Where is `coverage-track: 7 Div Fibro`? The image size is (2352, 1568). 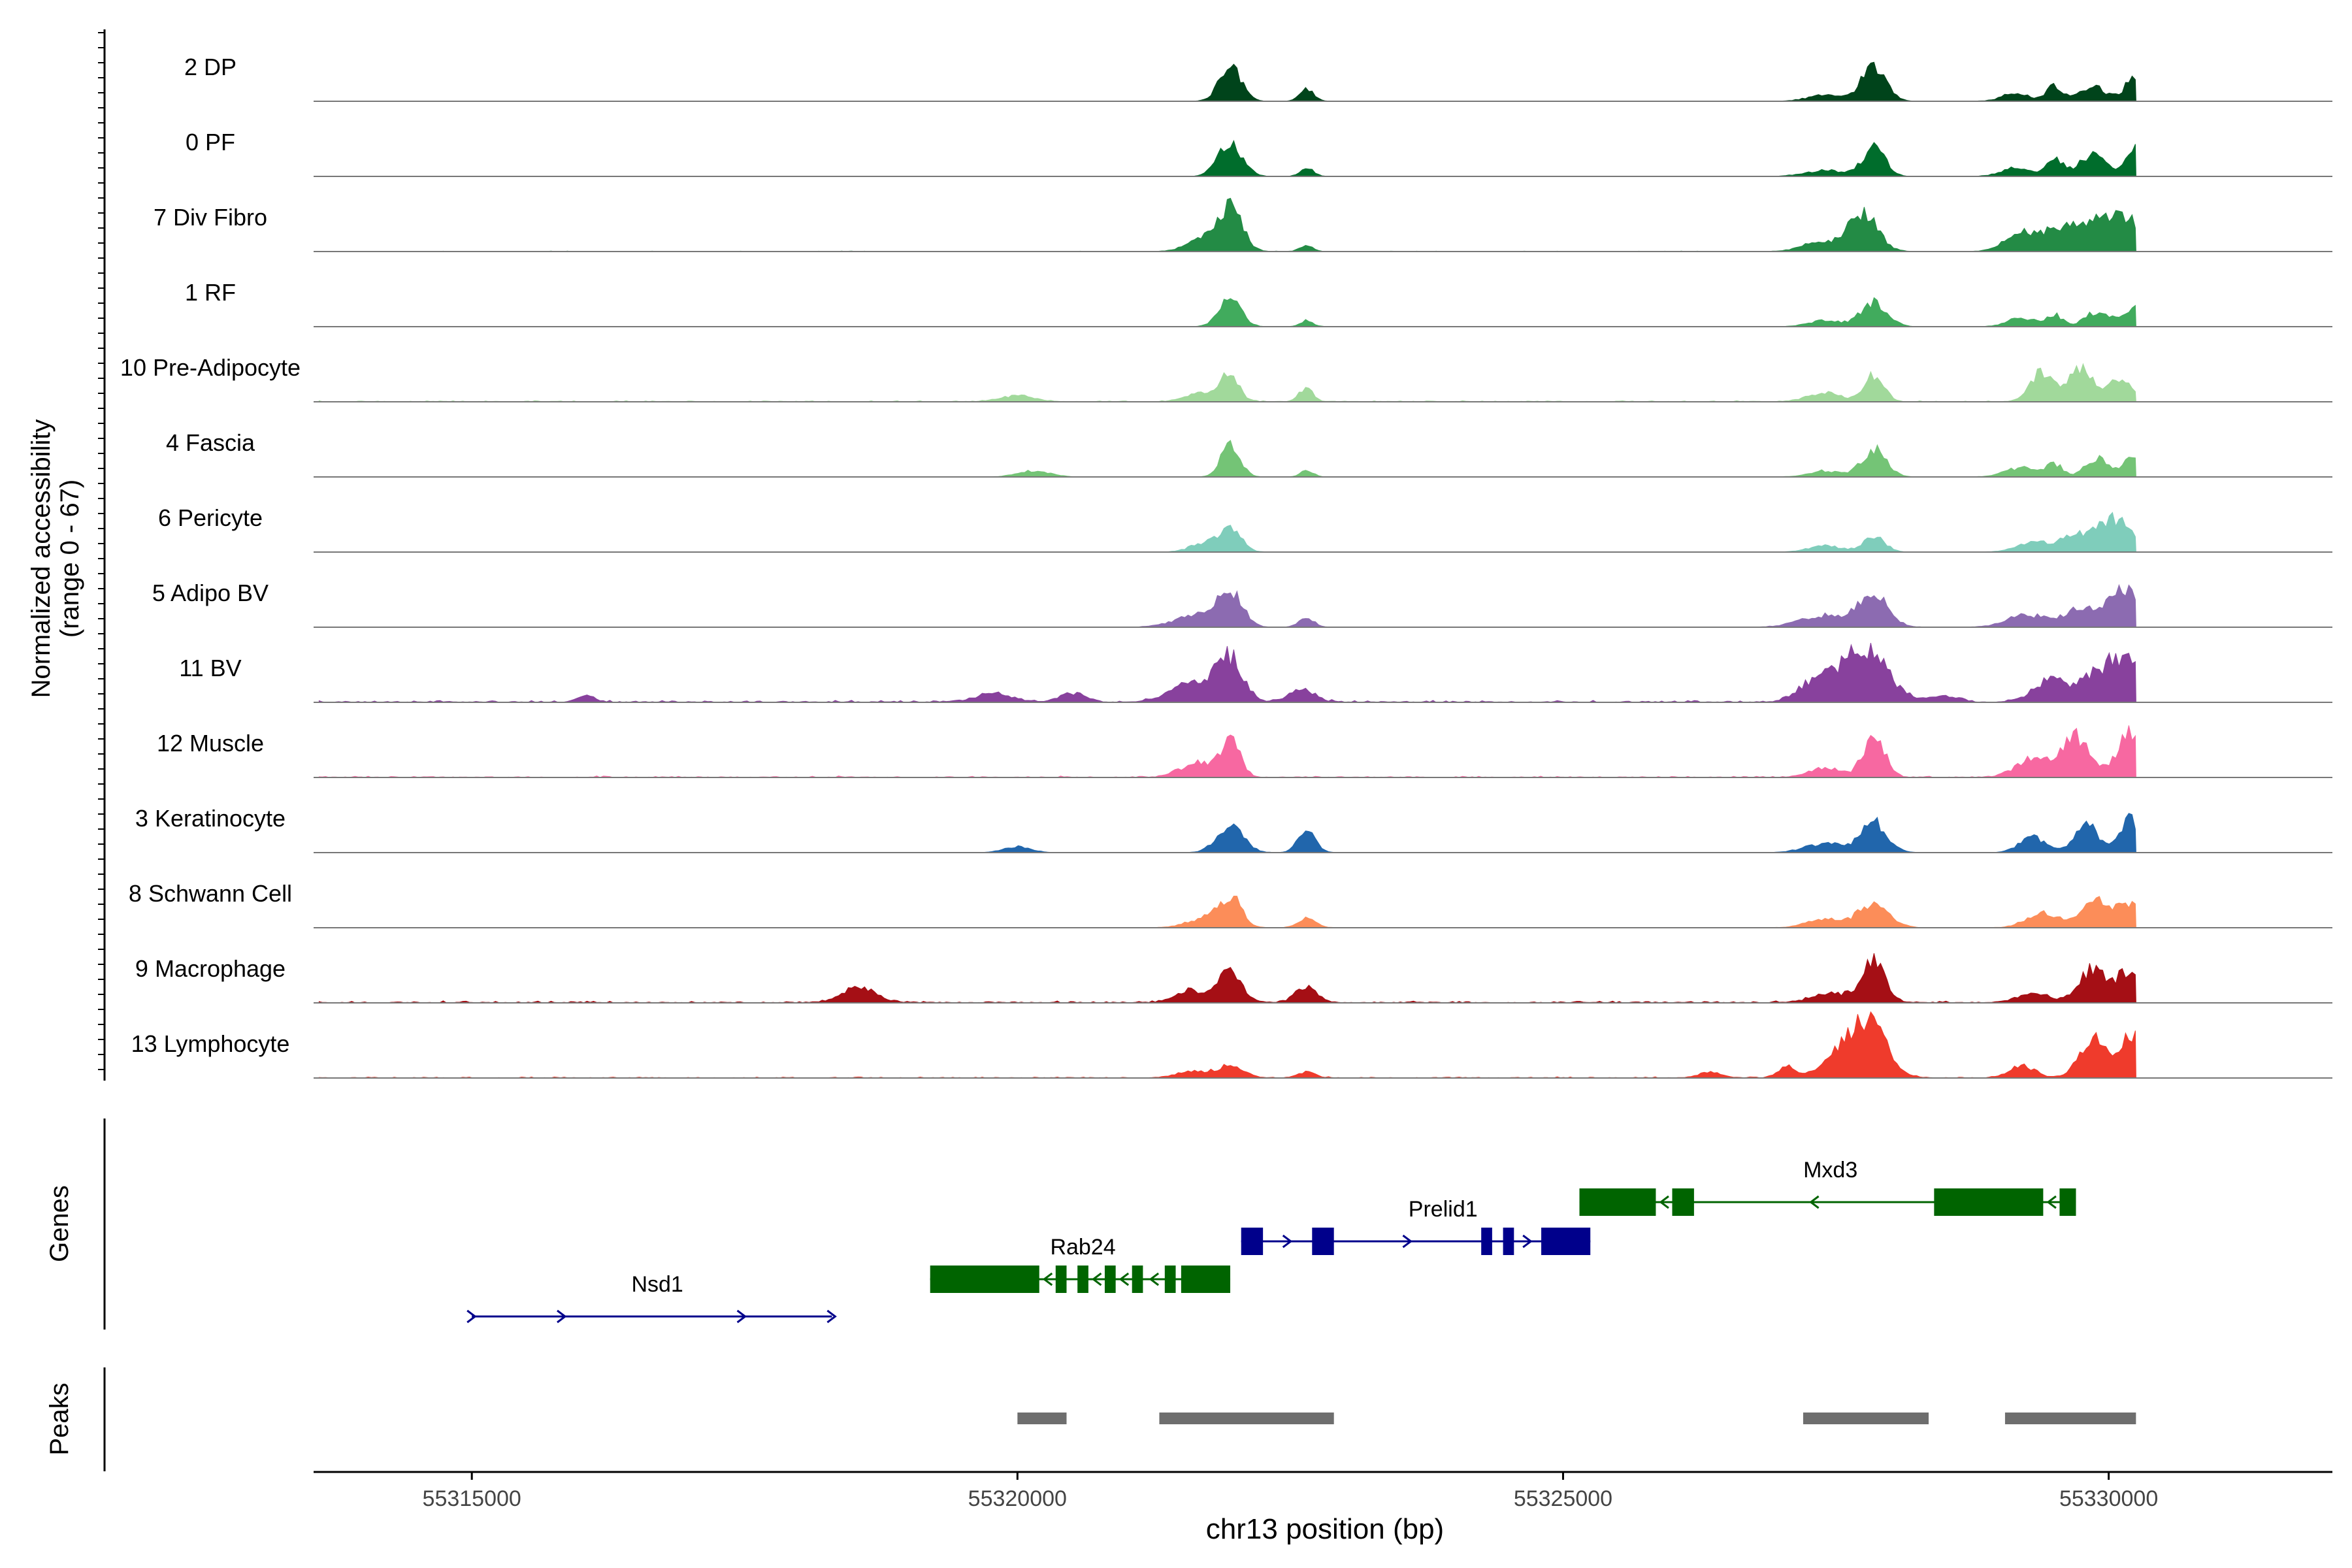
coverage-track: 7 Div Fibro is located at coordinates (1243, 224).